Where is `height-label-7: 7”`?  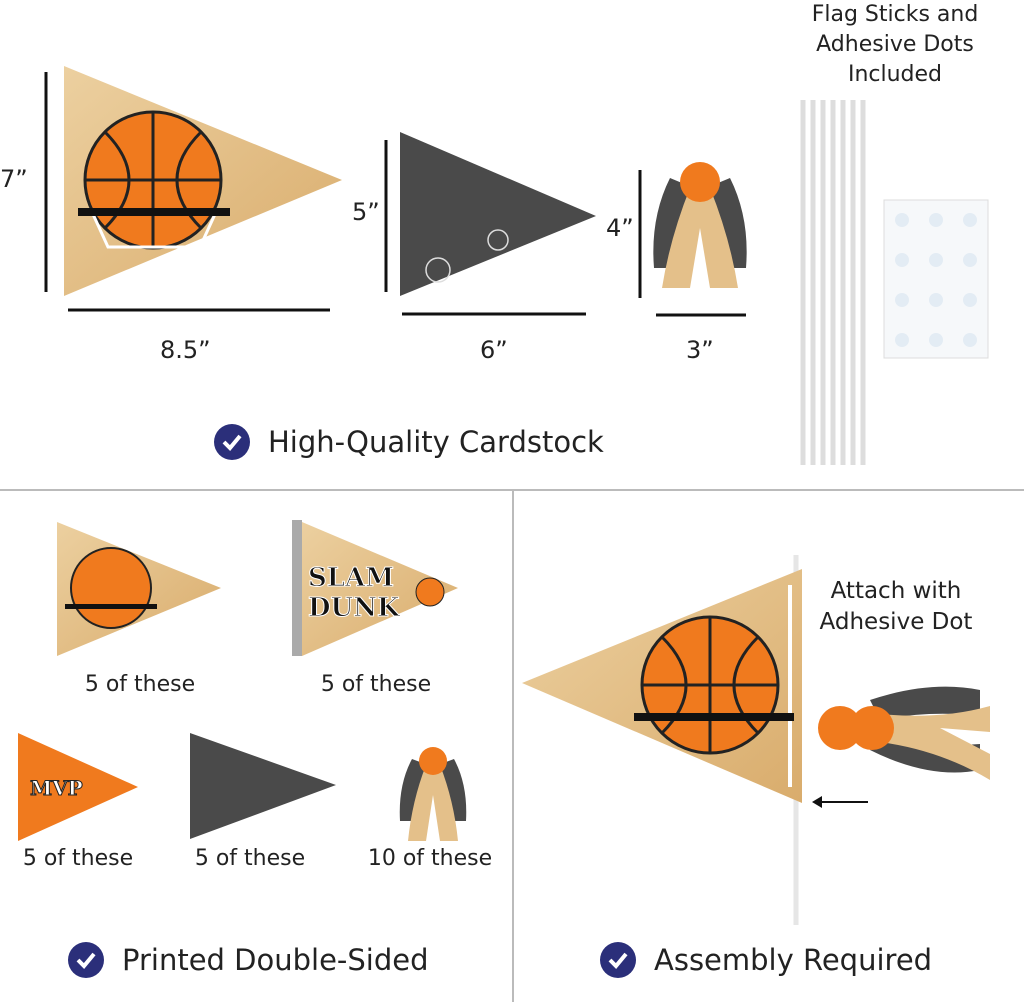 height-label-7: 7” is located at coordinates (14, 179).